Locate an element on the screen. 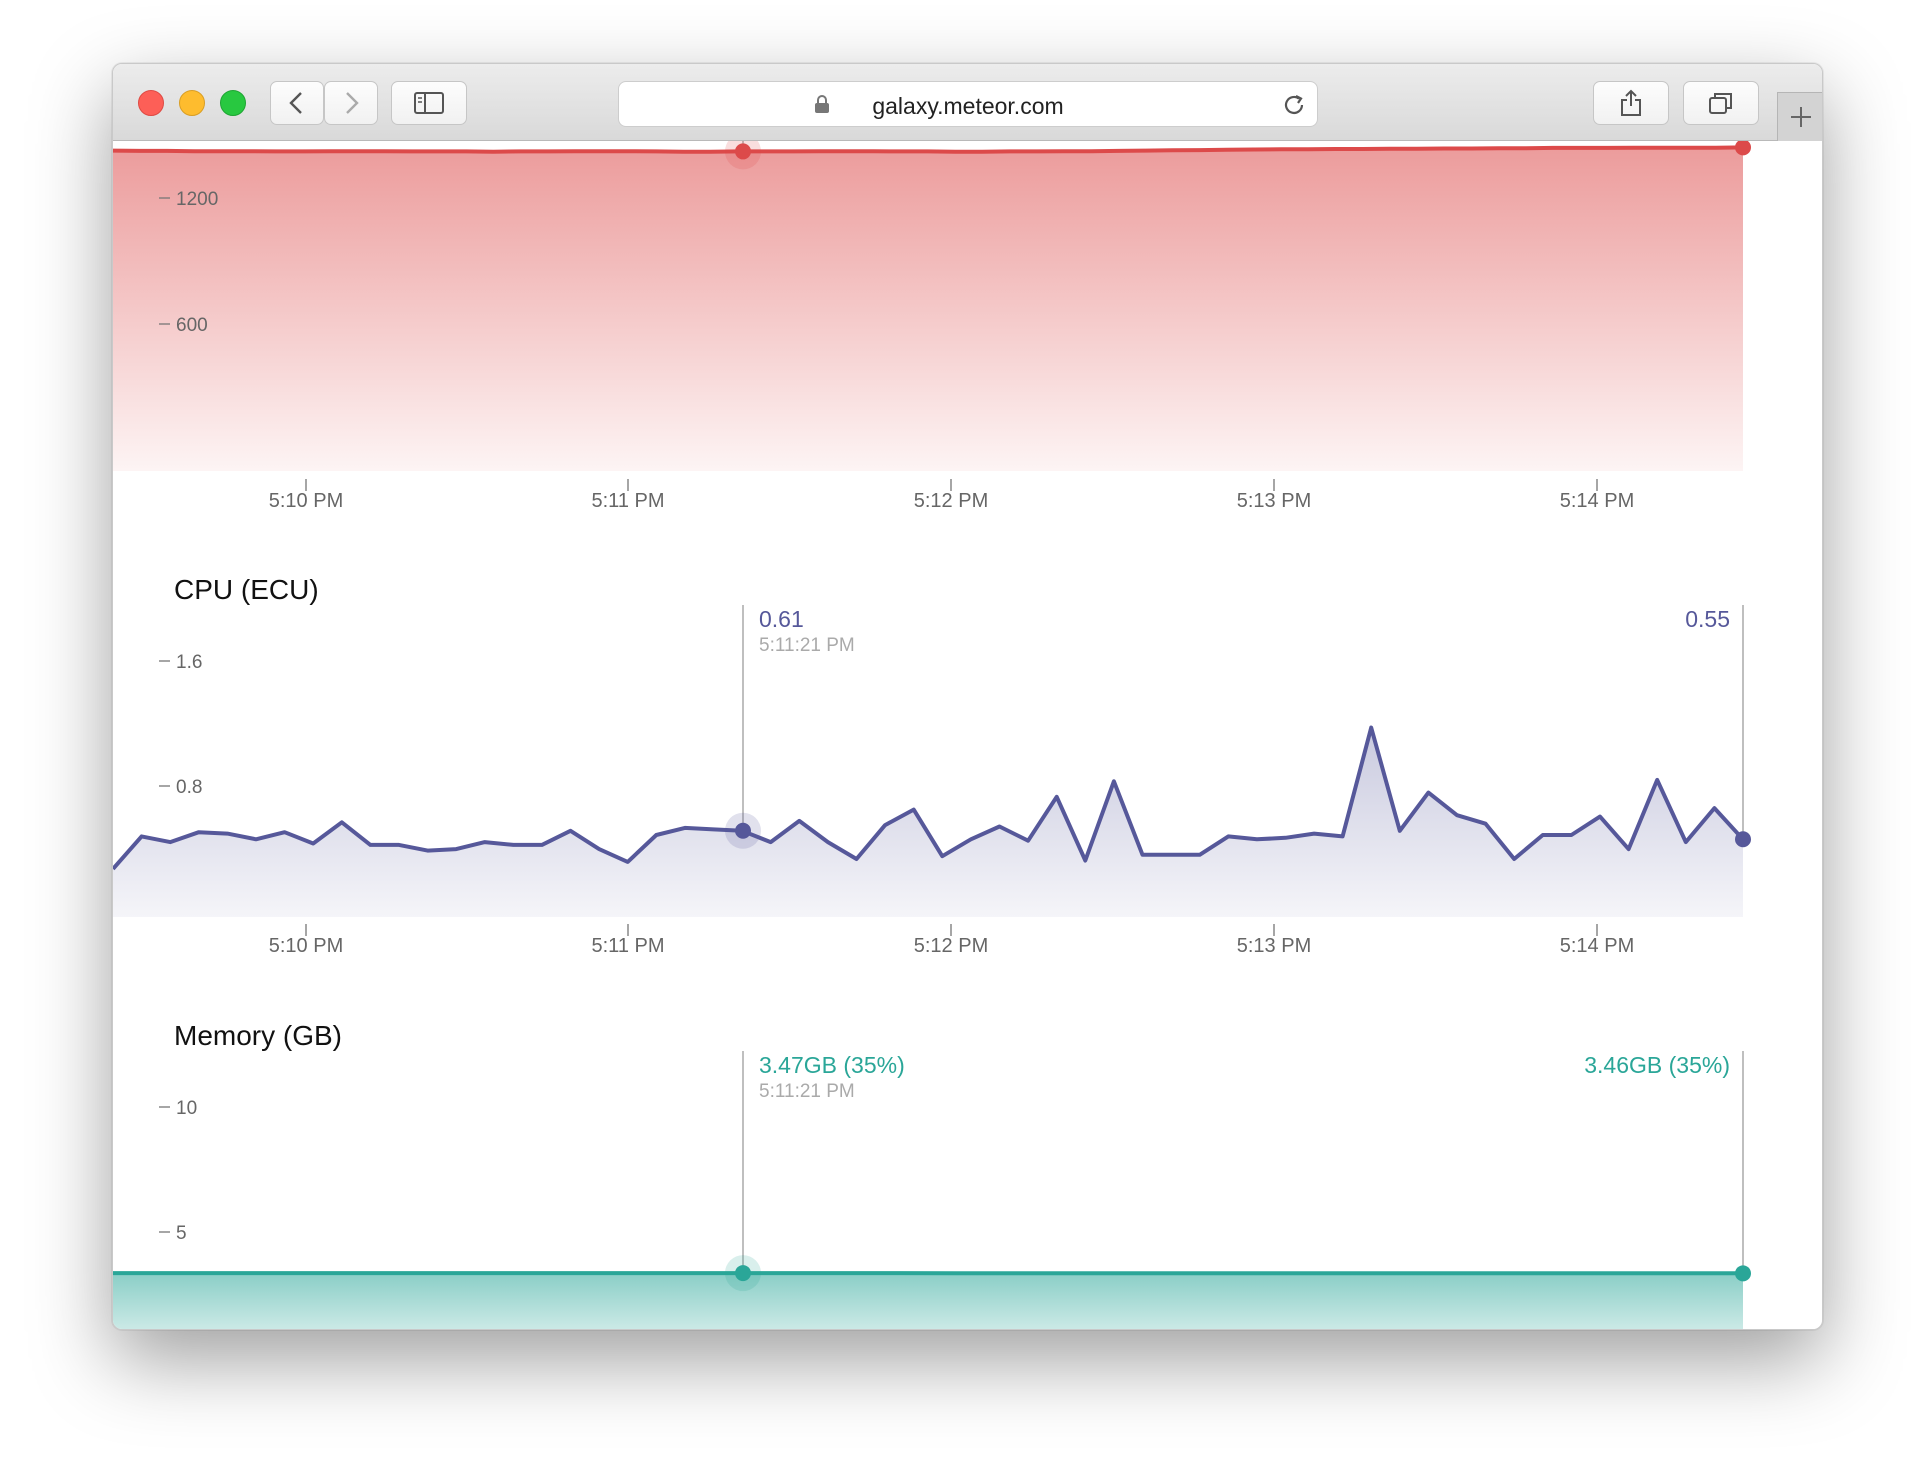  minimize-window-button is located at coordinates (192, 103).